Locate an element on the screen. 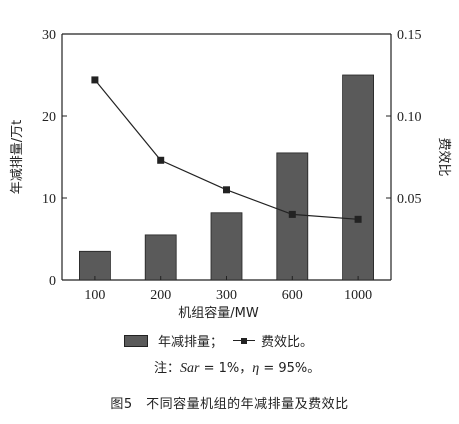 Image resolution: width=459 pixels, height=424 pixels. right-tick-label: 0.15 is located at coordinates (409, 35).